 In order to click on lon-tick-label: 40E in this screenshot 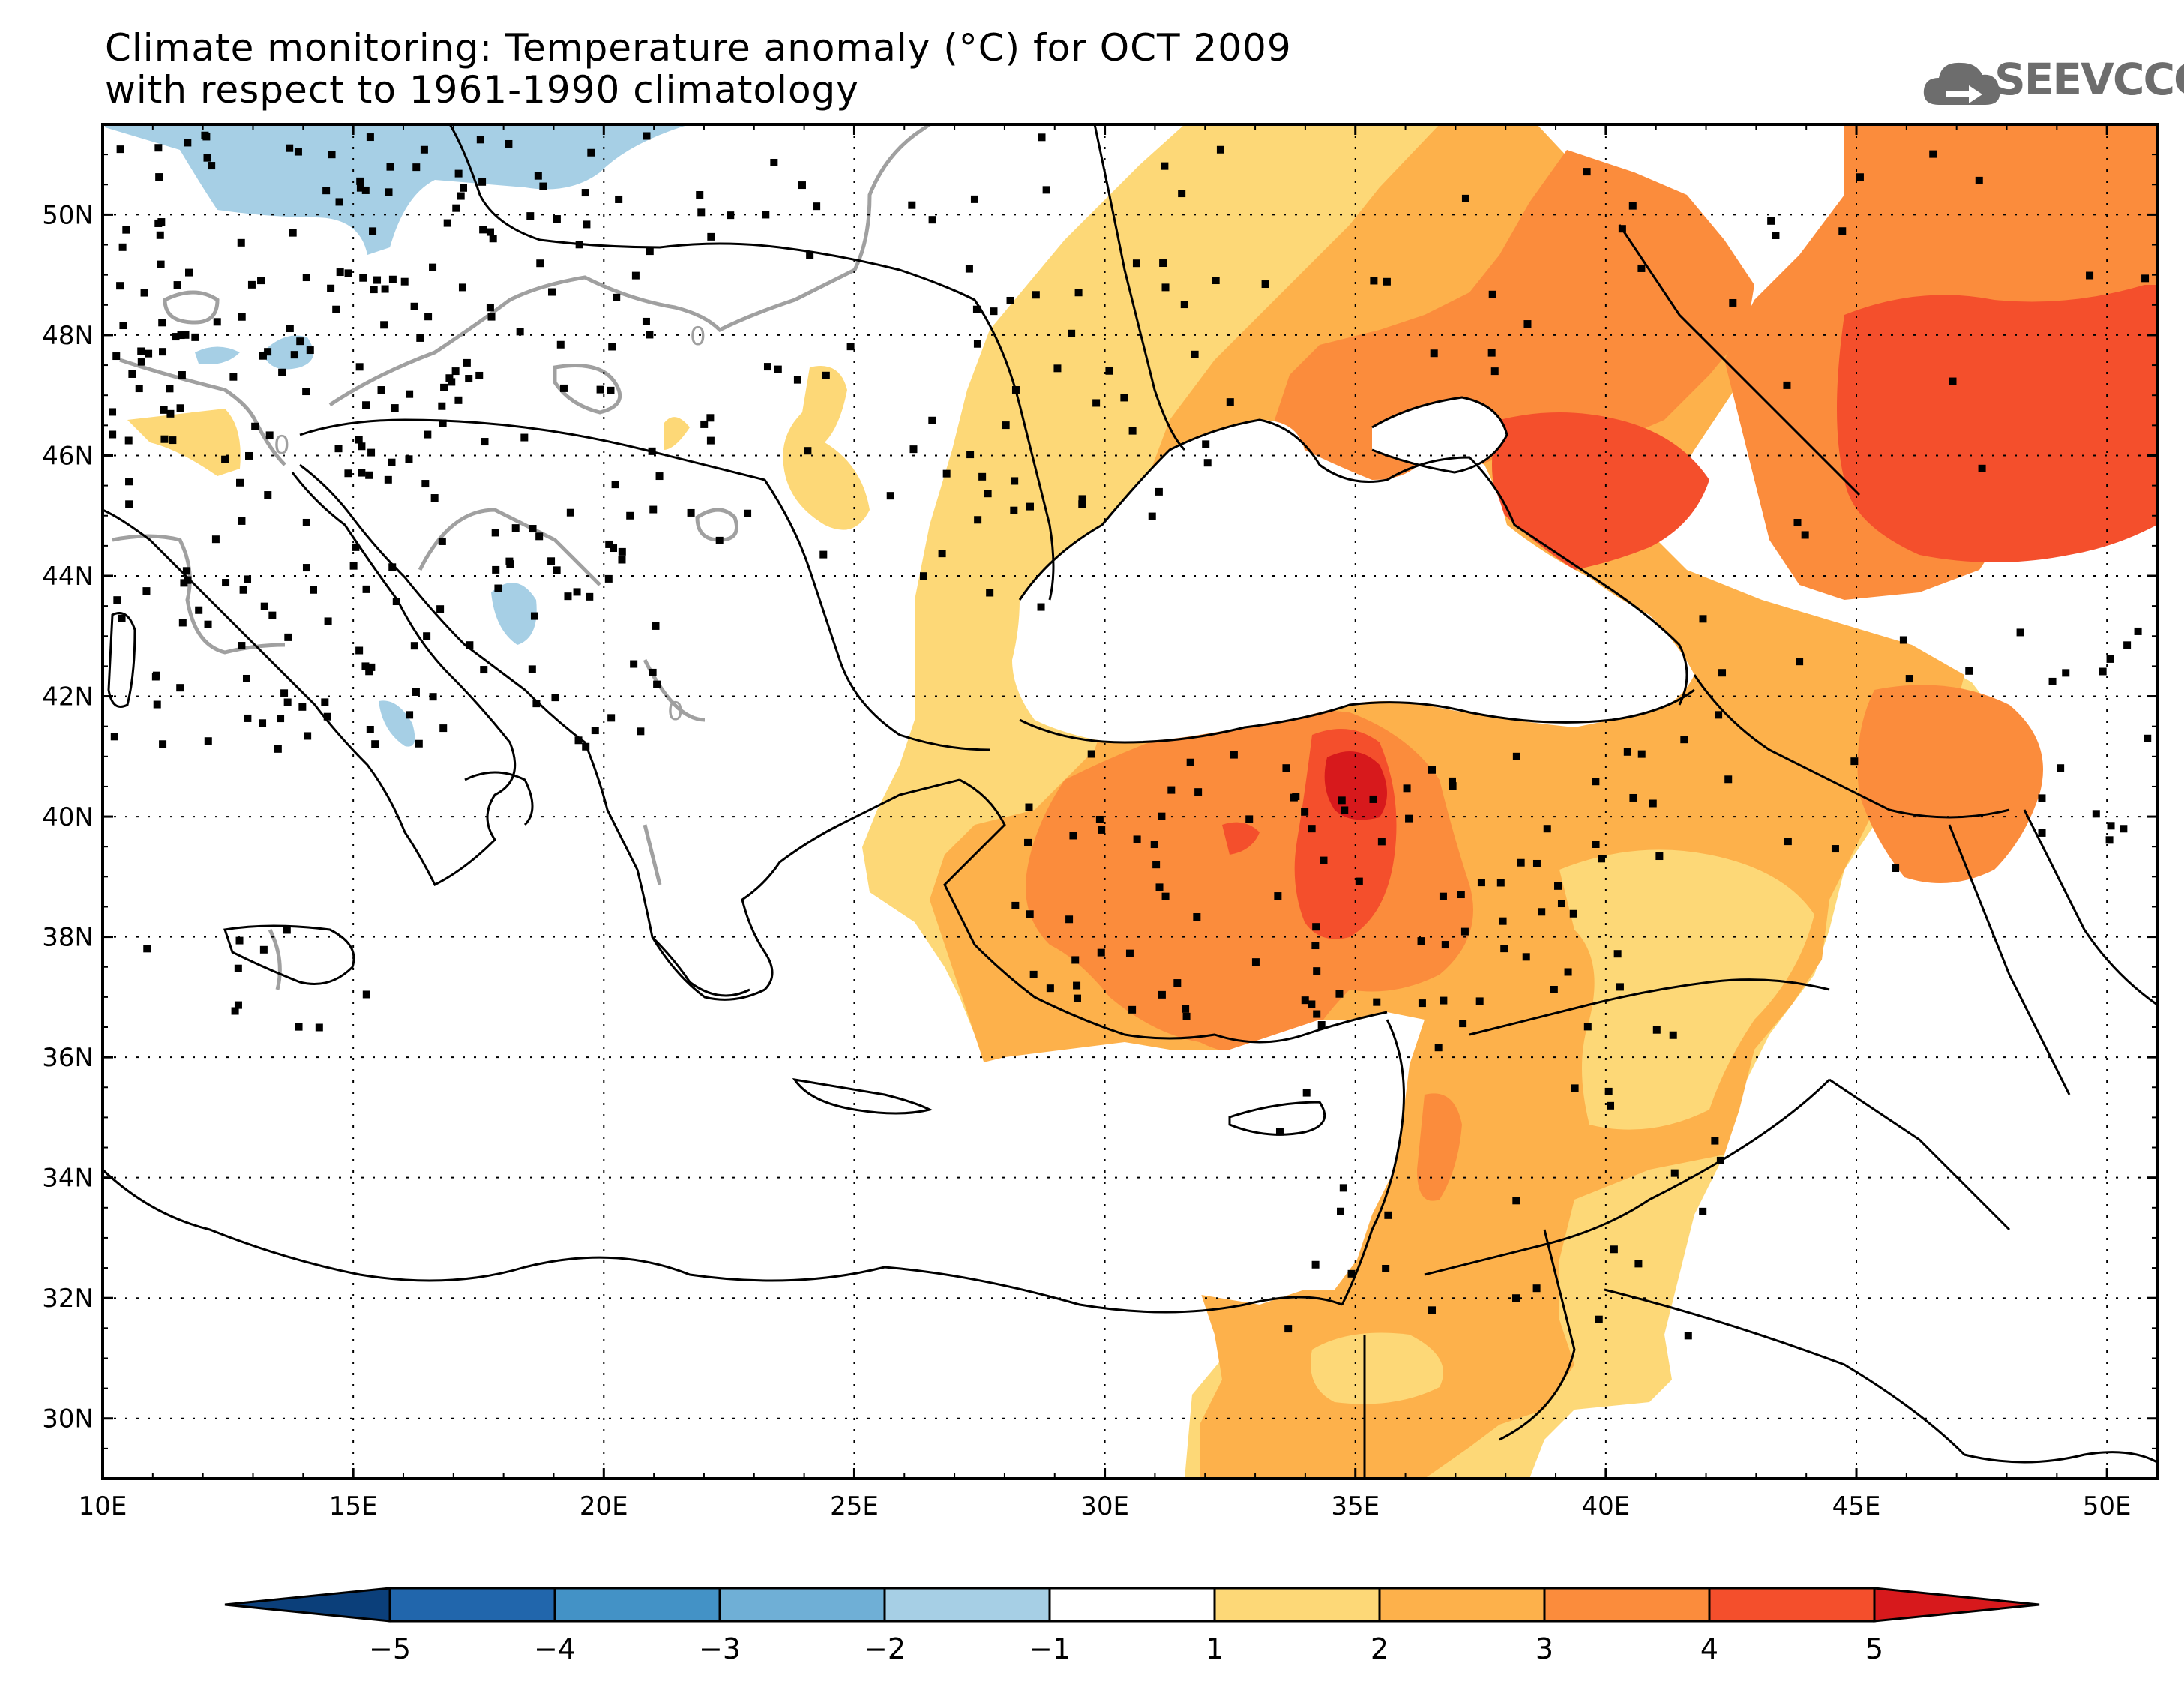, I will do `click(1606, 1506)`.